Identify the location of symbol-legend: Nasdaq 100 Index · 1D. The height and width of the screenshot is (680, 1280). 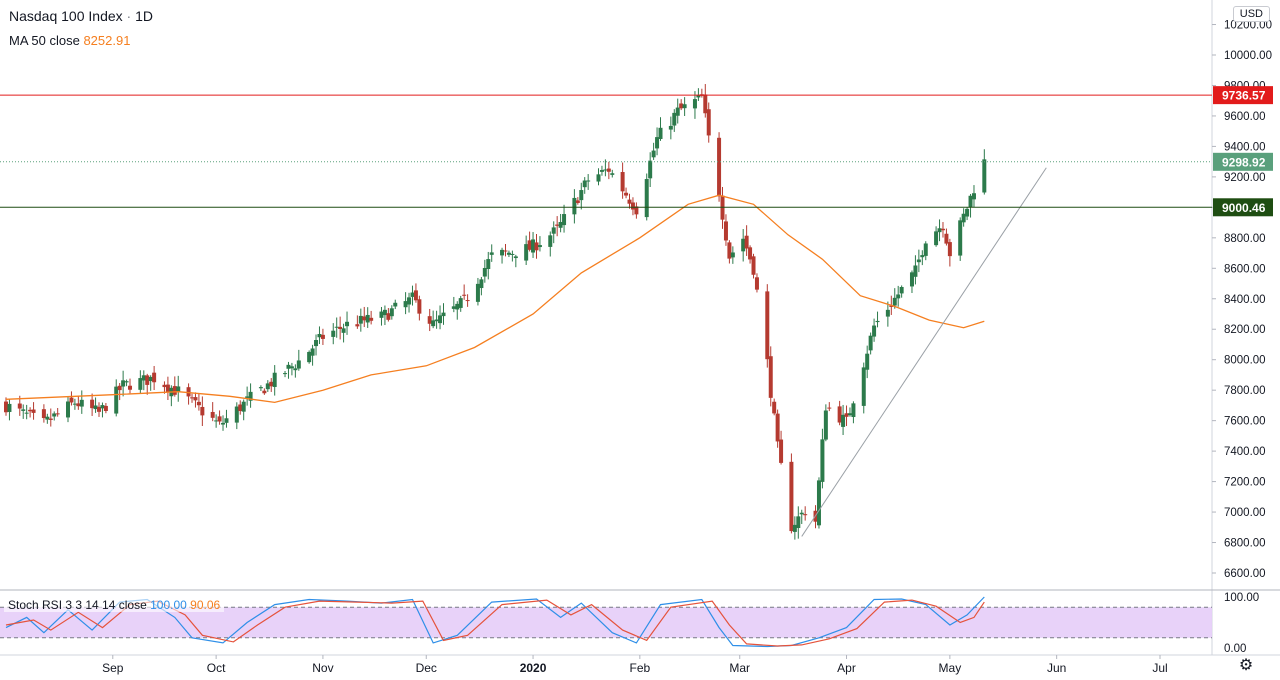
(81, 16).